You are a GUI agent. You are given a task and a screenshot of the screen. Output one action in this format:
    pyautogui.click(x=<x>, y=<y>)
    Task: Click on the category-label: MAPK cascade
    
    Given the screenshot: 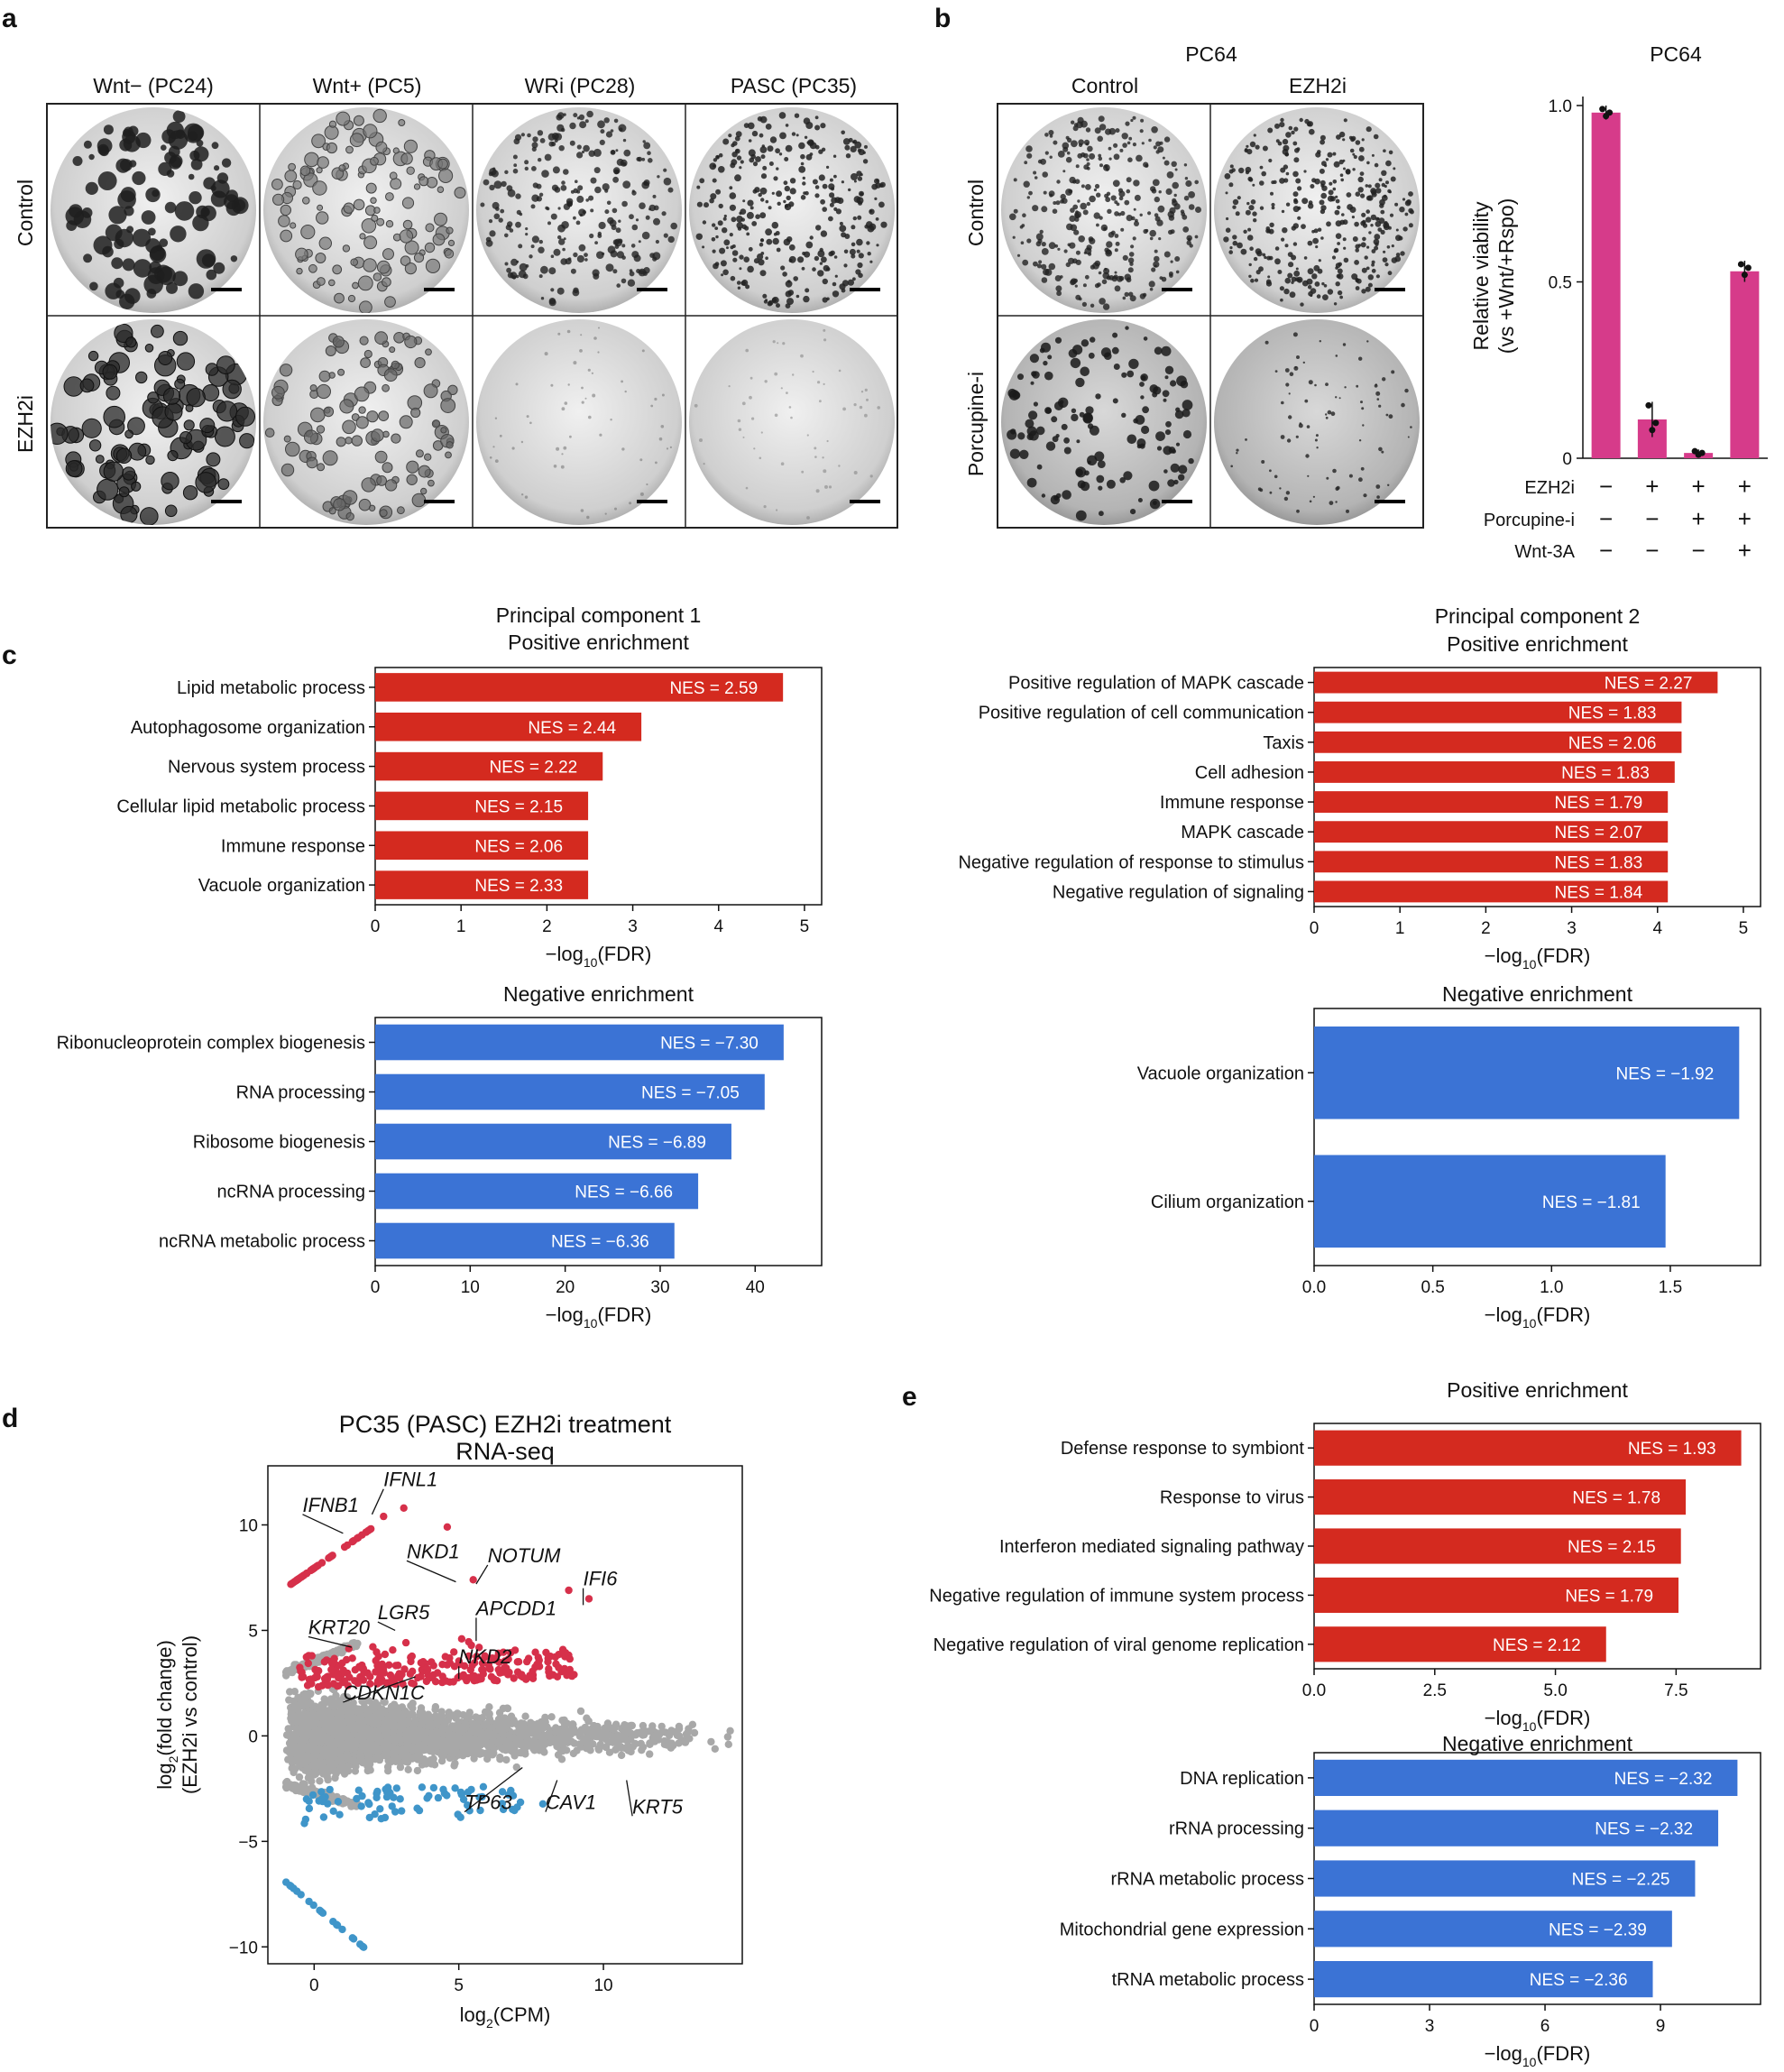 What is the action you would take?
    pyautogui.click(x=1242, y=833)
    